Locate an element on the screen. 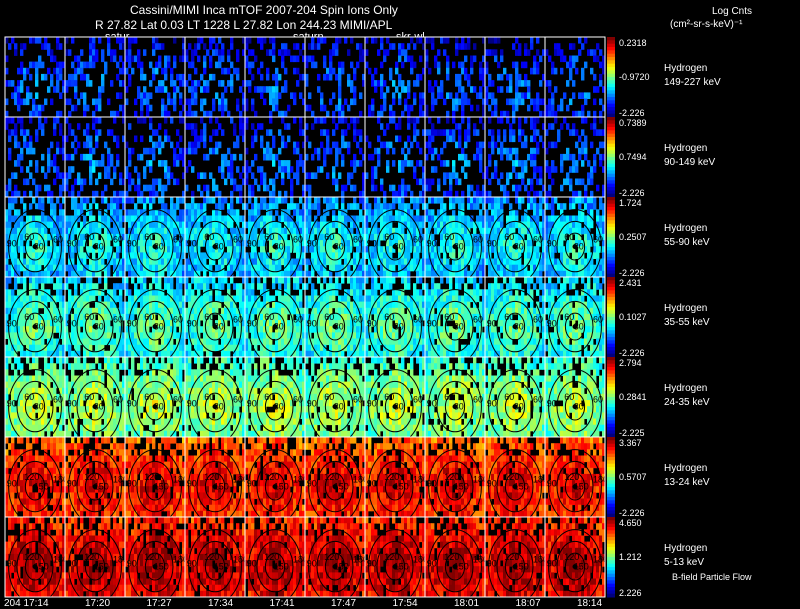 This screenshot has width=800, height=609. contour-ring is located at coordinates (215, 246).